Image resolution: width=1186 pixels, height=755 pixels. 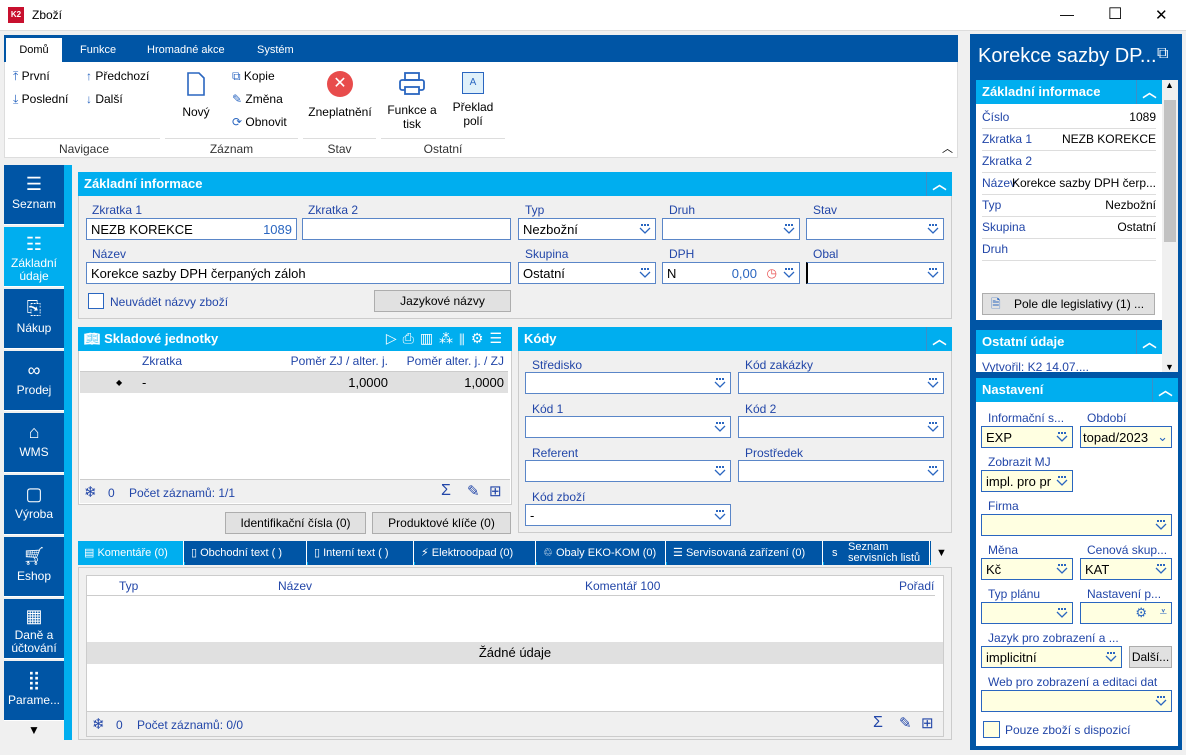 I want to click on price-group-select: KAT, so click(x=1126, y=569).